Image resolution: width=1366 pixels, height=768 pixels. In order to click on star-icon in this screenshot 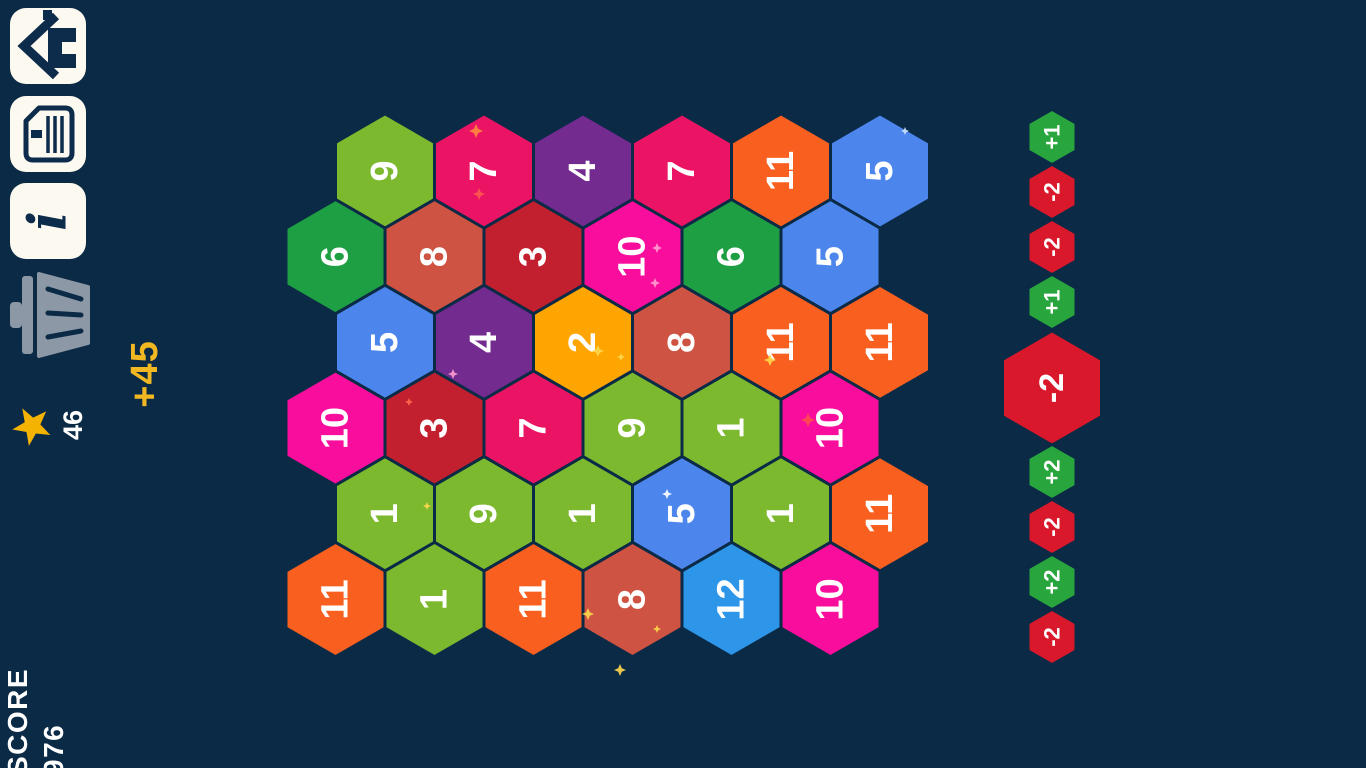, I will do `click(32, 428)`.